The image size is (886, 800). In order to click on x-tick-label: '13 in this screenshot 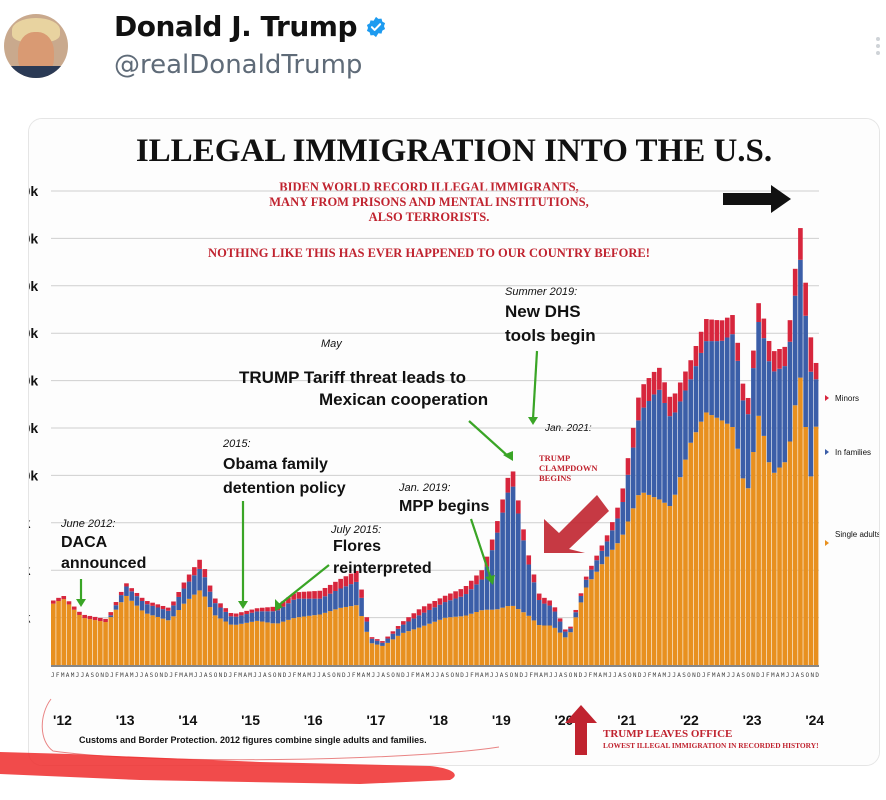, I will do `click(125, 720)`.